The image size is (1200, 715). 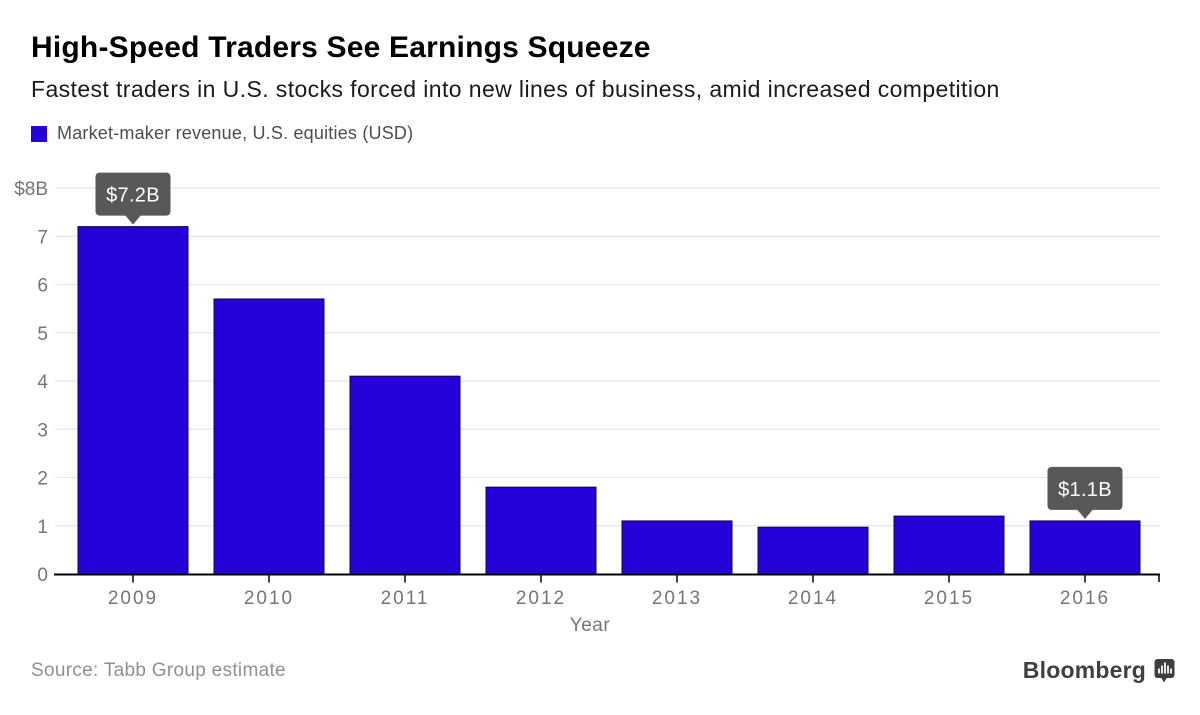 I want to click on tooltip-box-2016, so click(x=1085, y=488).